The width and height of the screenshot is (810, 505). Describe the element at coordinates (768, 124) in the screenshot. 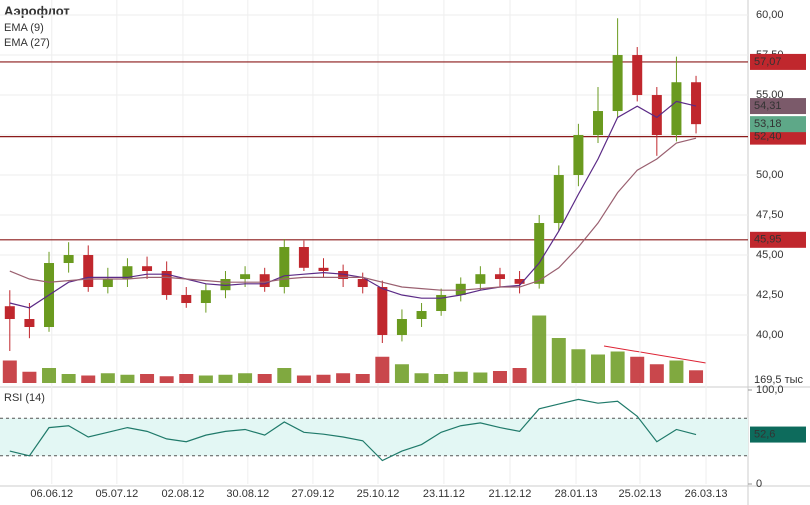

I see `price-tag-label: 53,18` at that location.